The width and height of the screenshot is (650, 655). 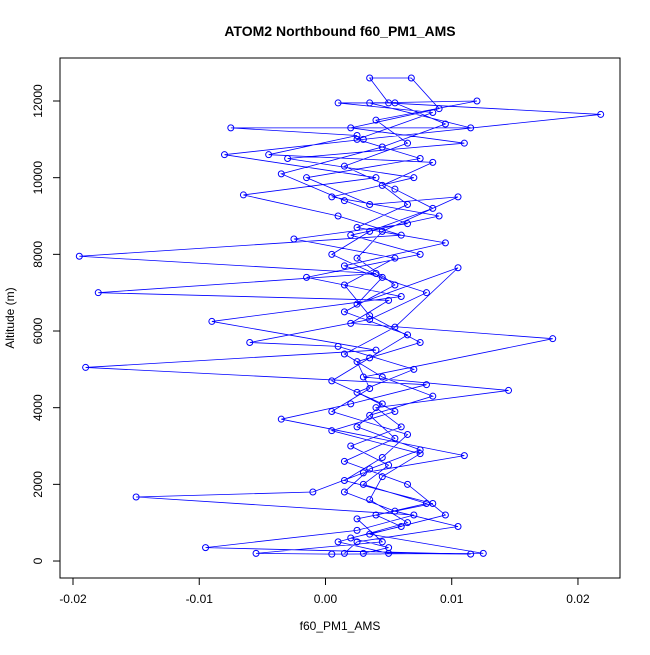 I want to click on y-axis-label: Altitude (m), so click(x=10, y=317).